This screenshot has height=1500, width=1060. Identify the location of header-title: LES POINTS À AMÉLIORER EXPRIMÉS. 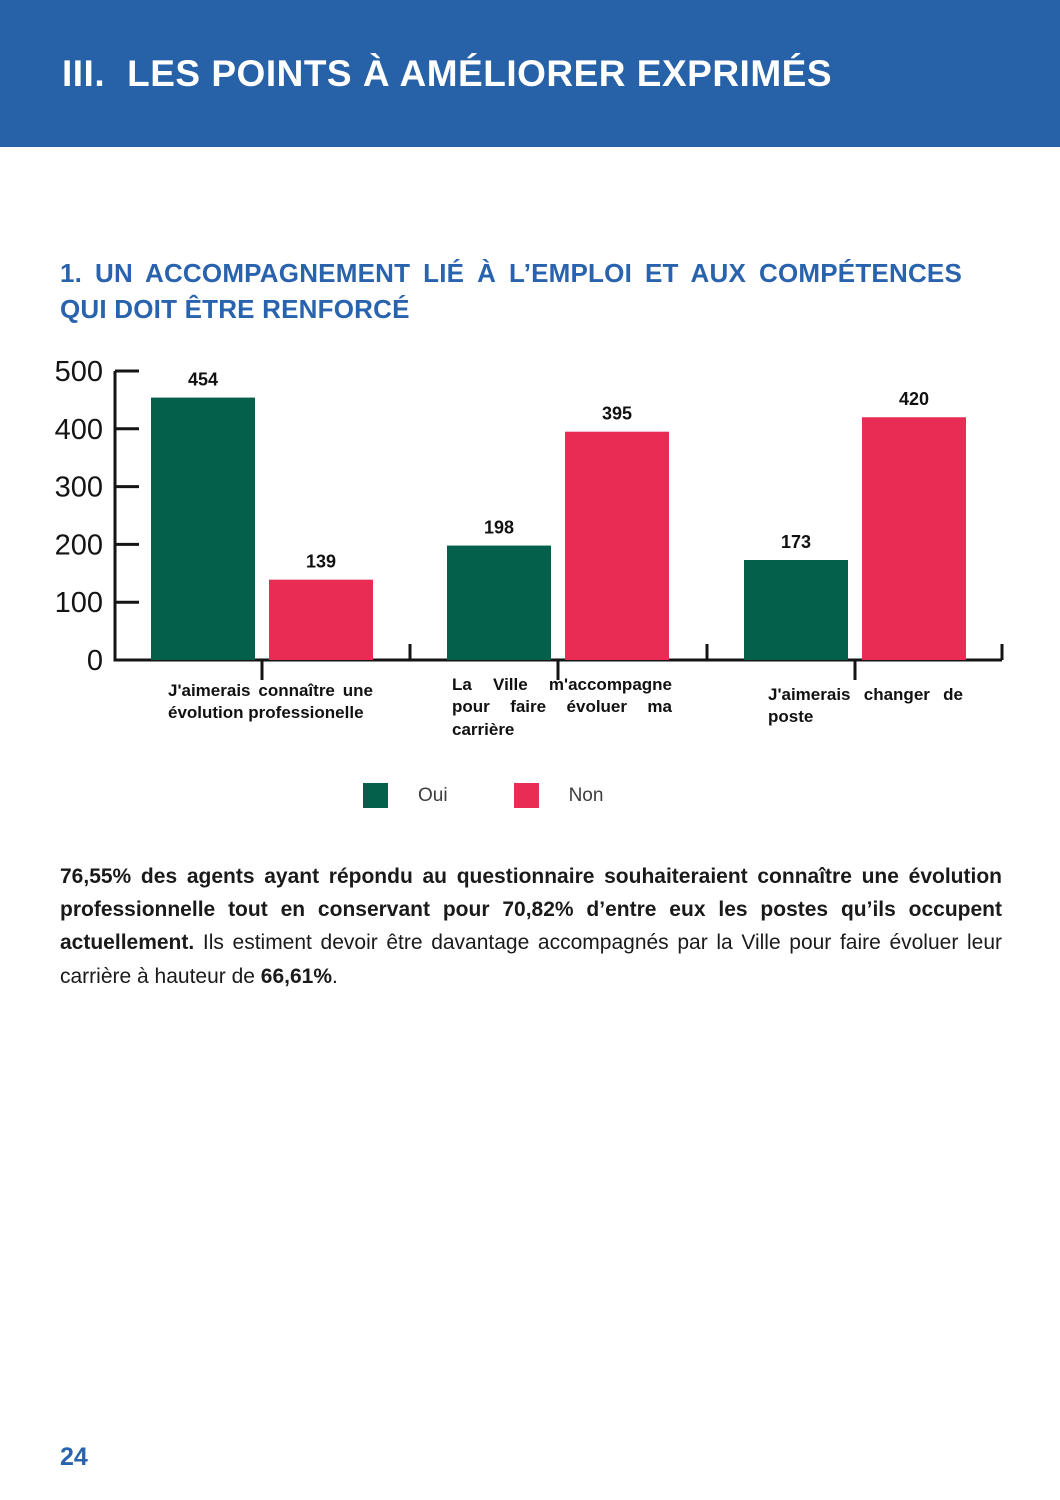
(480, 73).